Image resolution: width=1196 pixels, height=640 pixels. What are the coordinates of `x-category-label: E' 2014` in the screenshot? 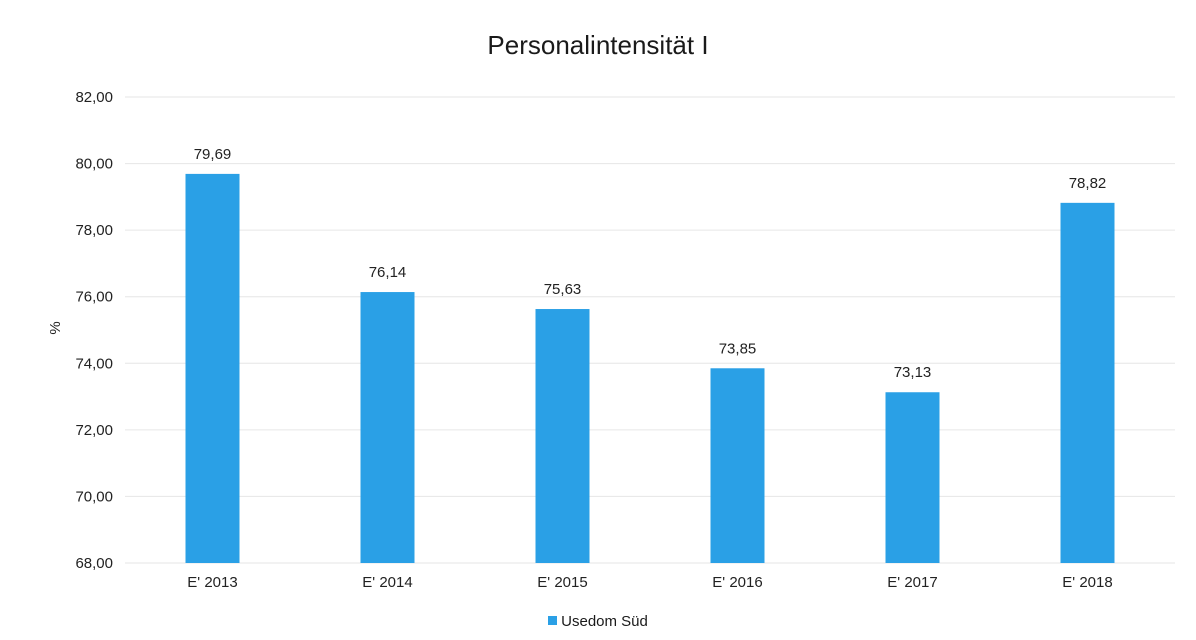 It's located at (387, 582).